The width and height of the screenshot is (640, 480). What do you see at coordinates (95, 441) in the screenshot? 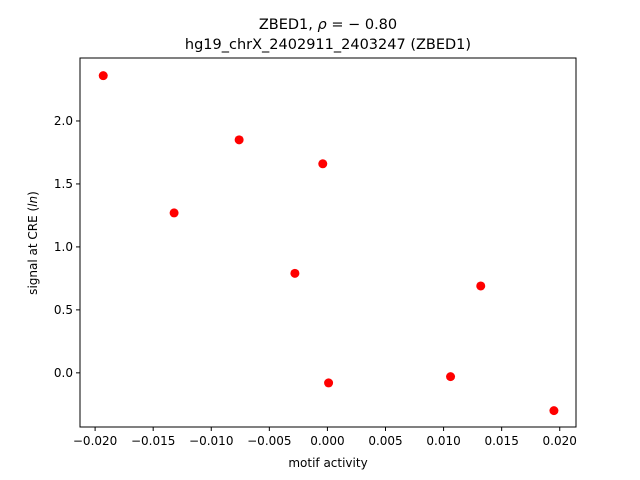
I see `x-tick-label: −0.020` at bounding box center [95, 441].